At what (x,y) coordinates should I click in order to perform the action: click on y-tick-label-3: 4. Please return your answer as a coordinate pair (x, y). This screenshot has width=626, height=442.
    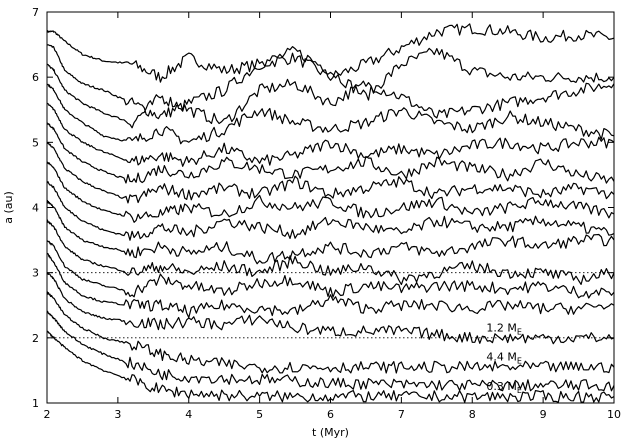
    Looking at the image, I should click on (35, 208).